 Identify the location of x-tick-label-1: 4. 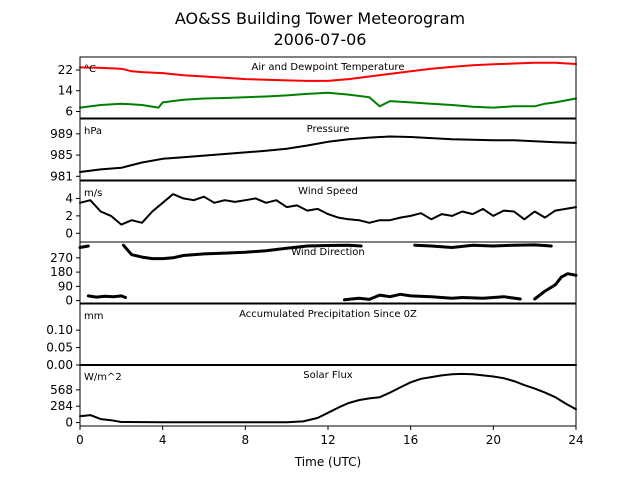
(163, 440).